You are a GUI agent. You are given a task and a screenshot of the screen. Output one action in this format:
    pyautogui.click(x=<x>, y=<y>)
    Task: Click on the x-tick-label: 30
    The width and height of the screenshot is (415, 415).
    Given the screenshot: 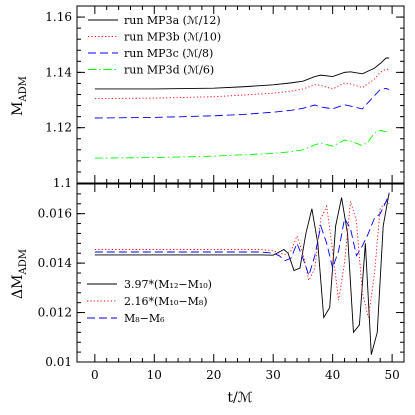 What is the action you would take?
    pyautogui.click(x=273, y=375)
    